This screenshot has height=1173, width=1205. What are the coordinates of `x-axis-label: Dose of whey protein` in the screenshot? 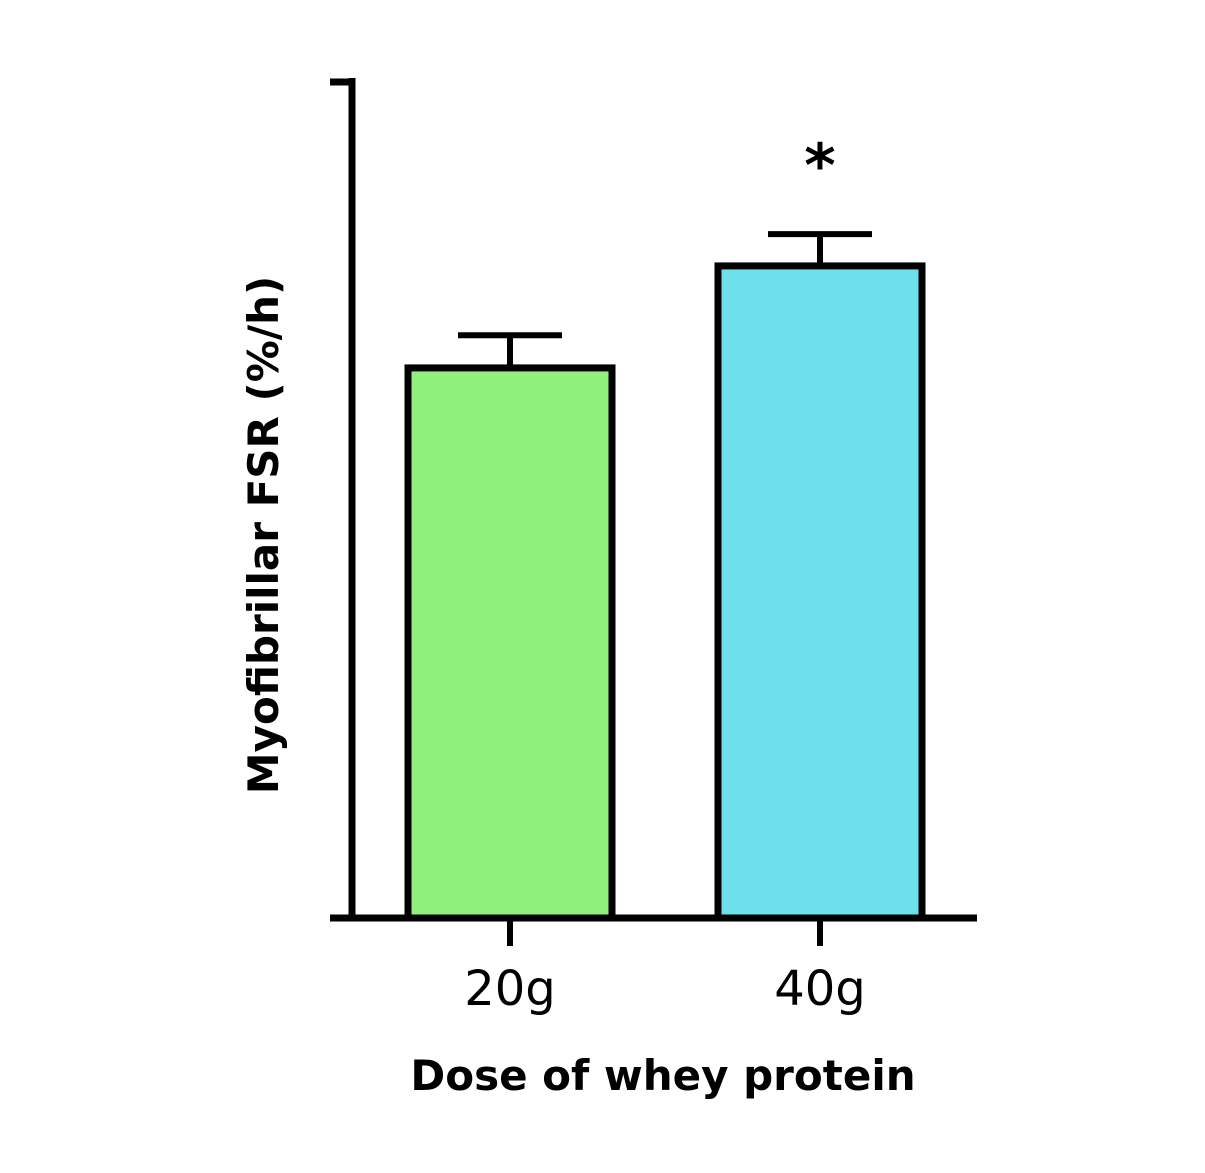 It's located at (662, 1075).